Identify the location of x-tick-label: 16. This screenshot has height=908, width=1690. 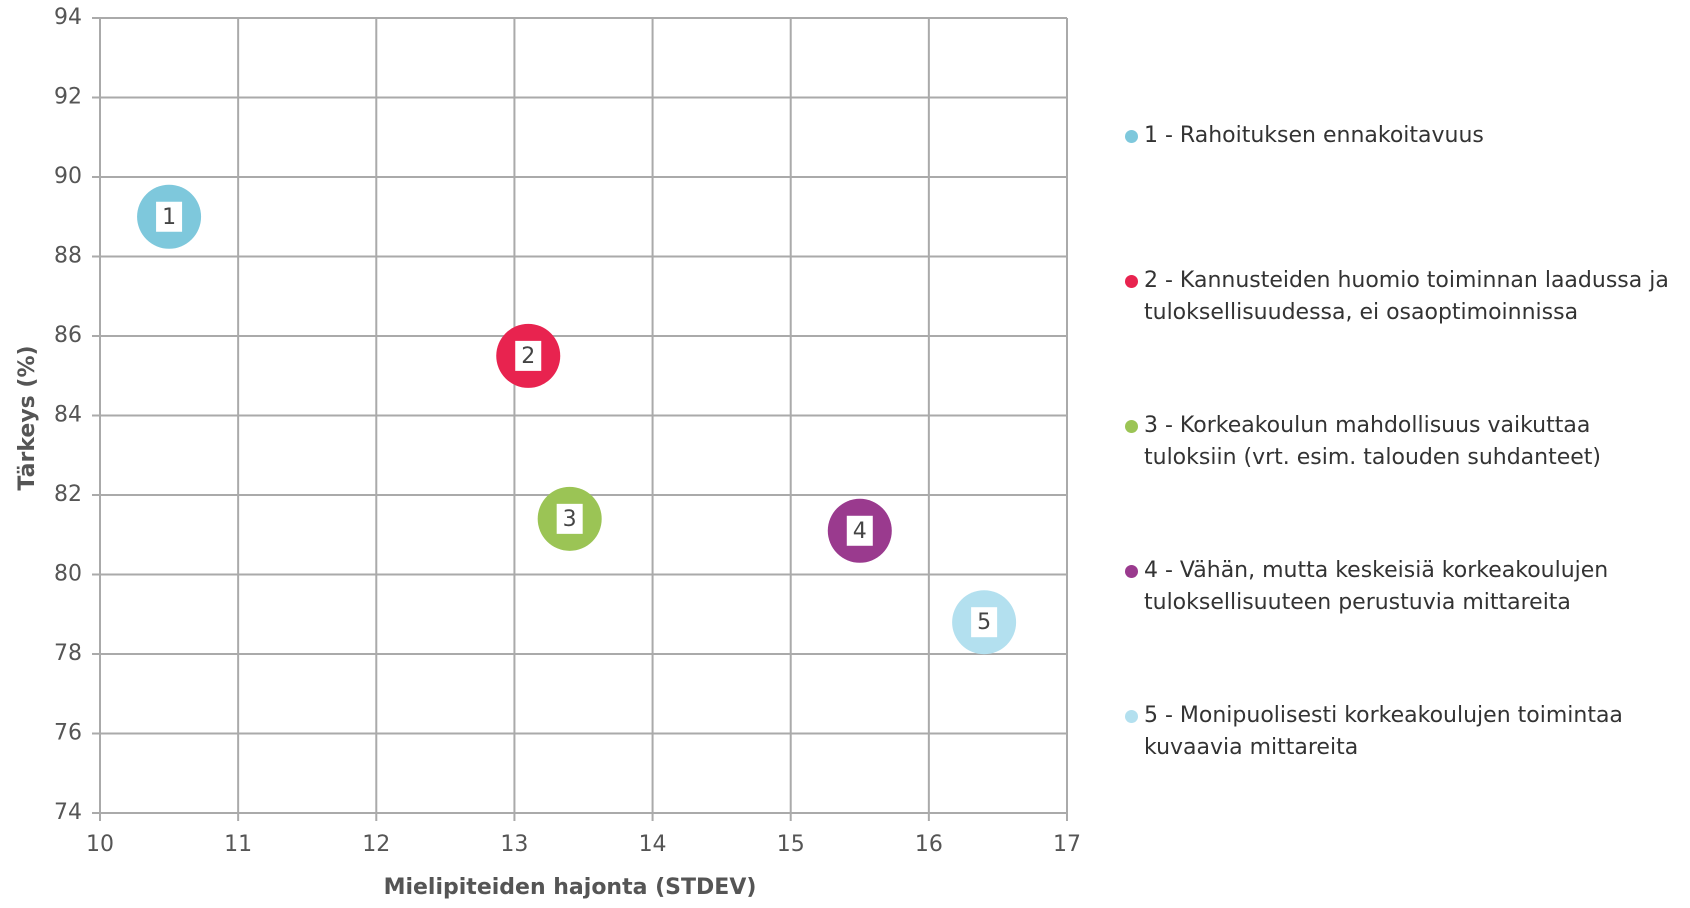
(929, 844).